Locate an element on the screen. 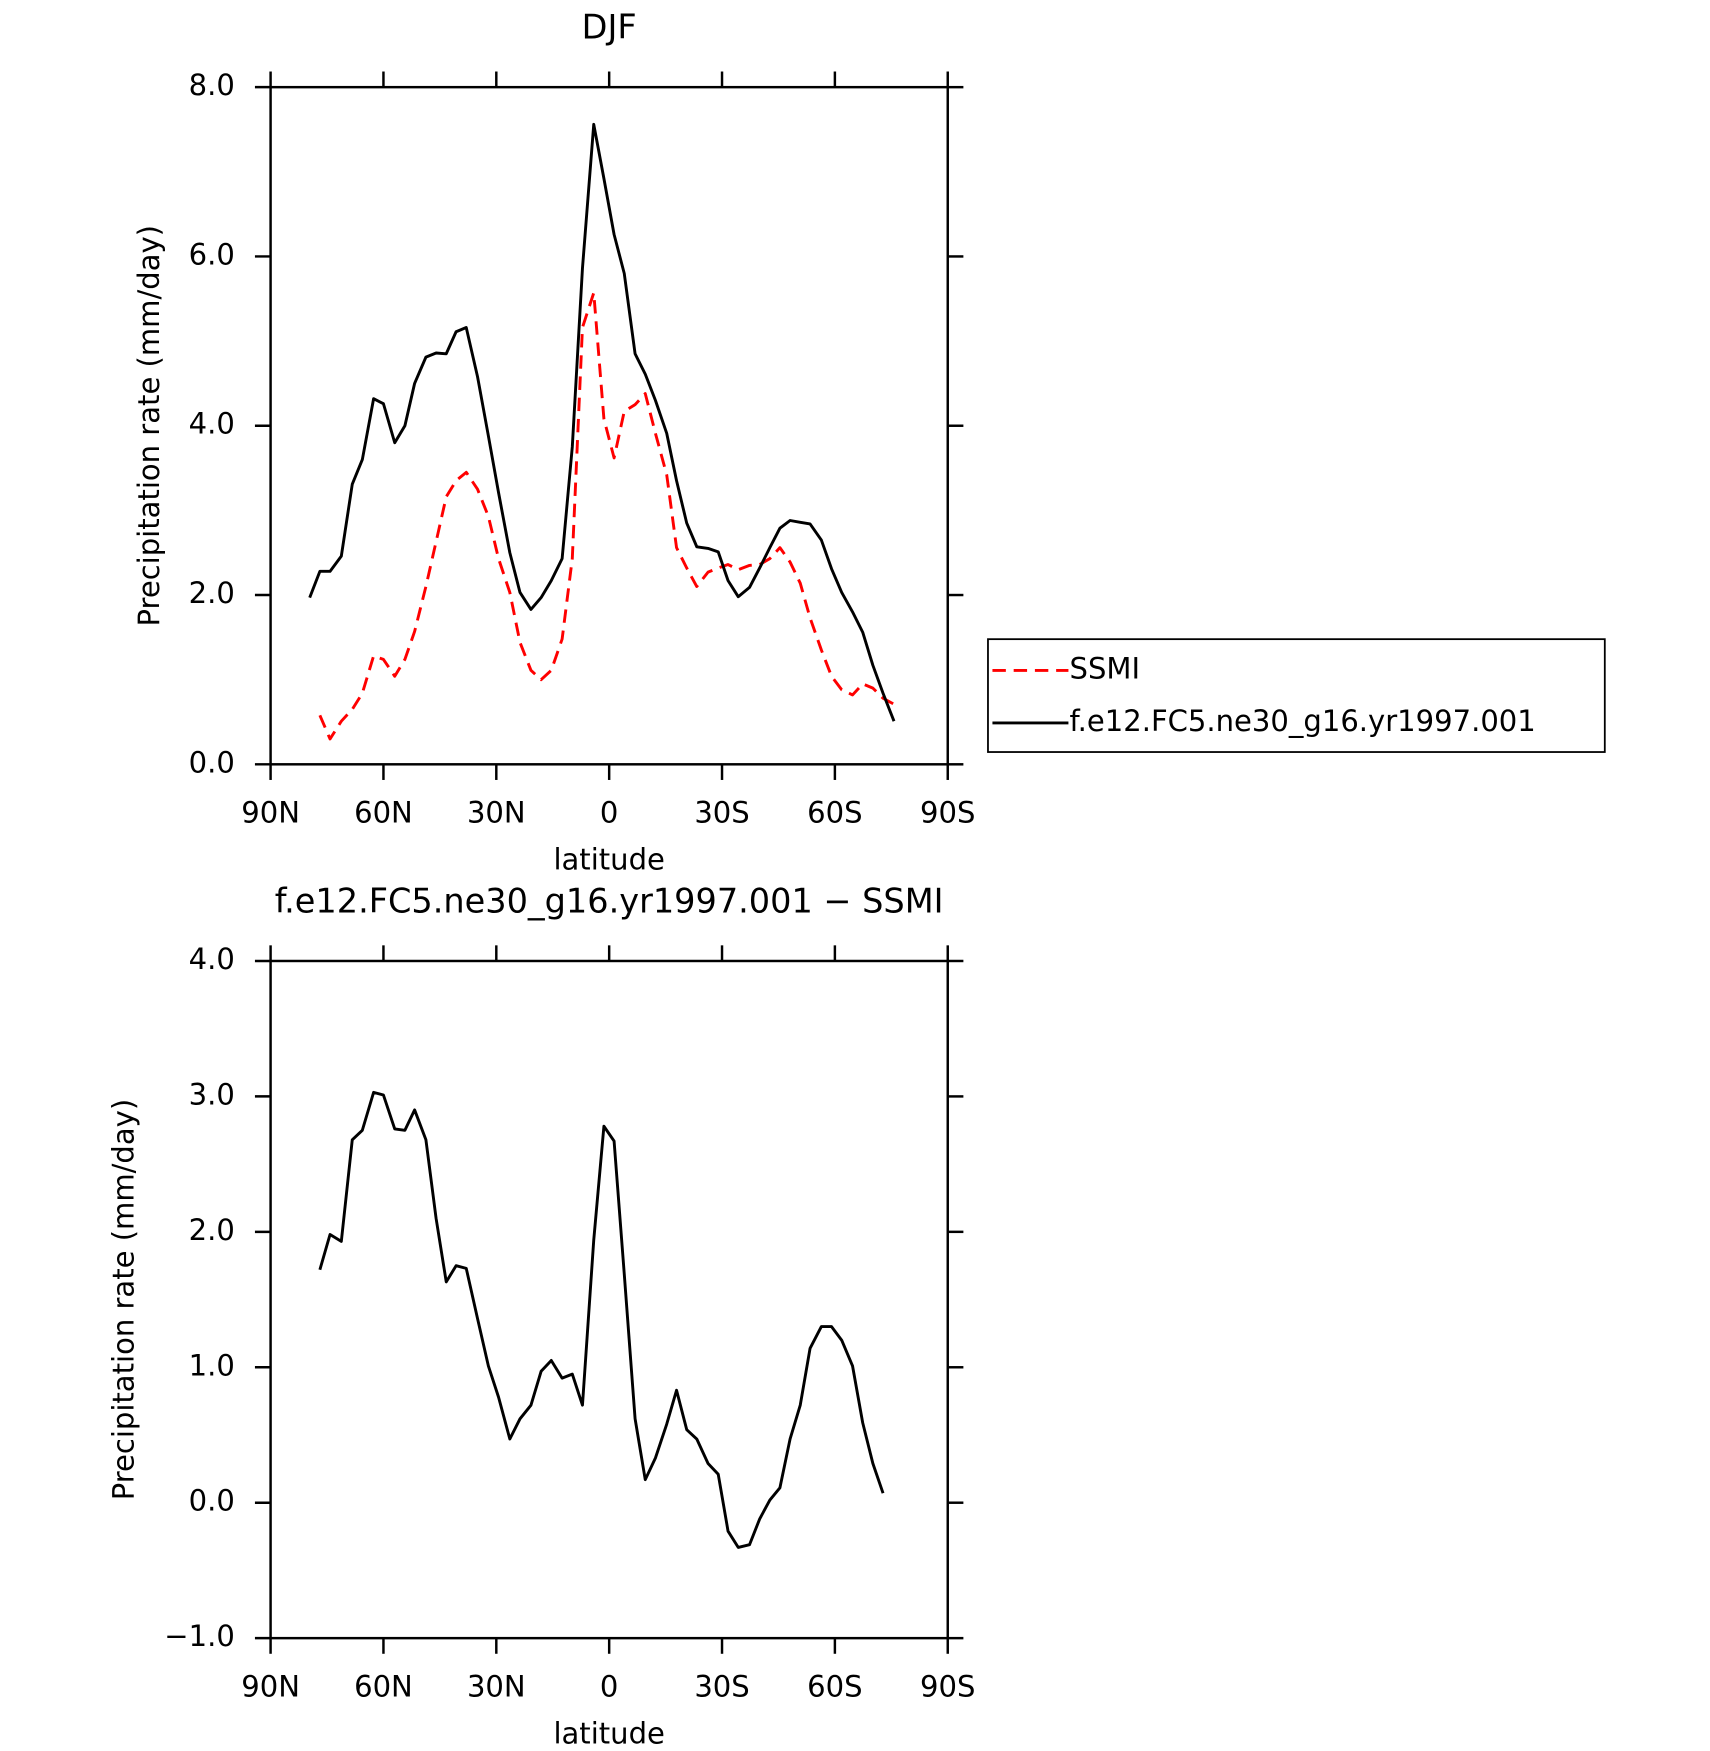  y-tick-label: 6.0 is located at coordinates (212, 254).